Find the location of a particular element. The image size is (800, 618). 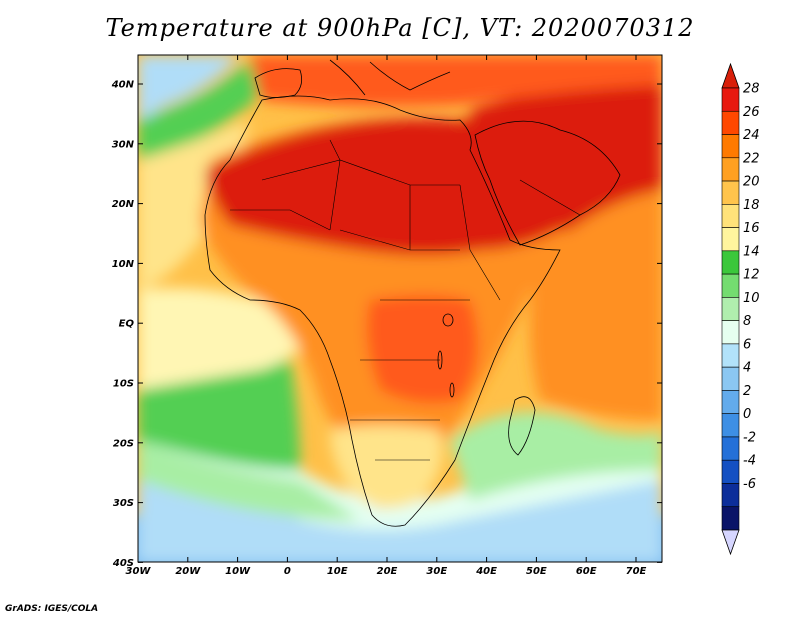

lon-label: 40E is located at coordinates (486, 571).